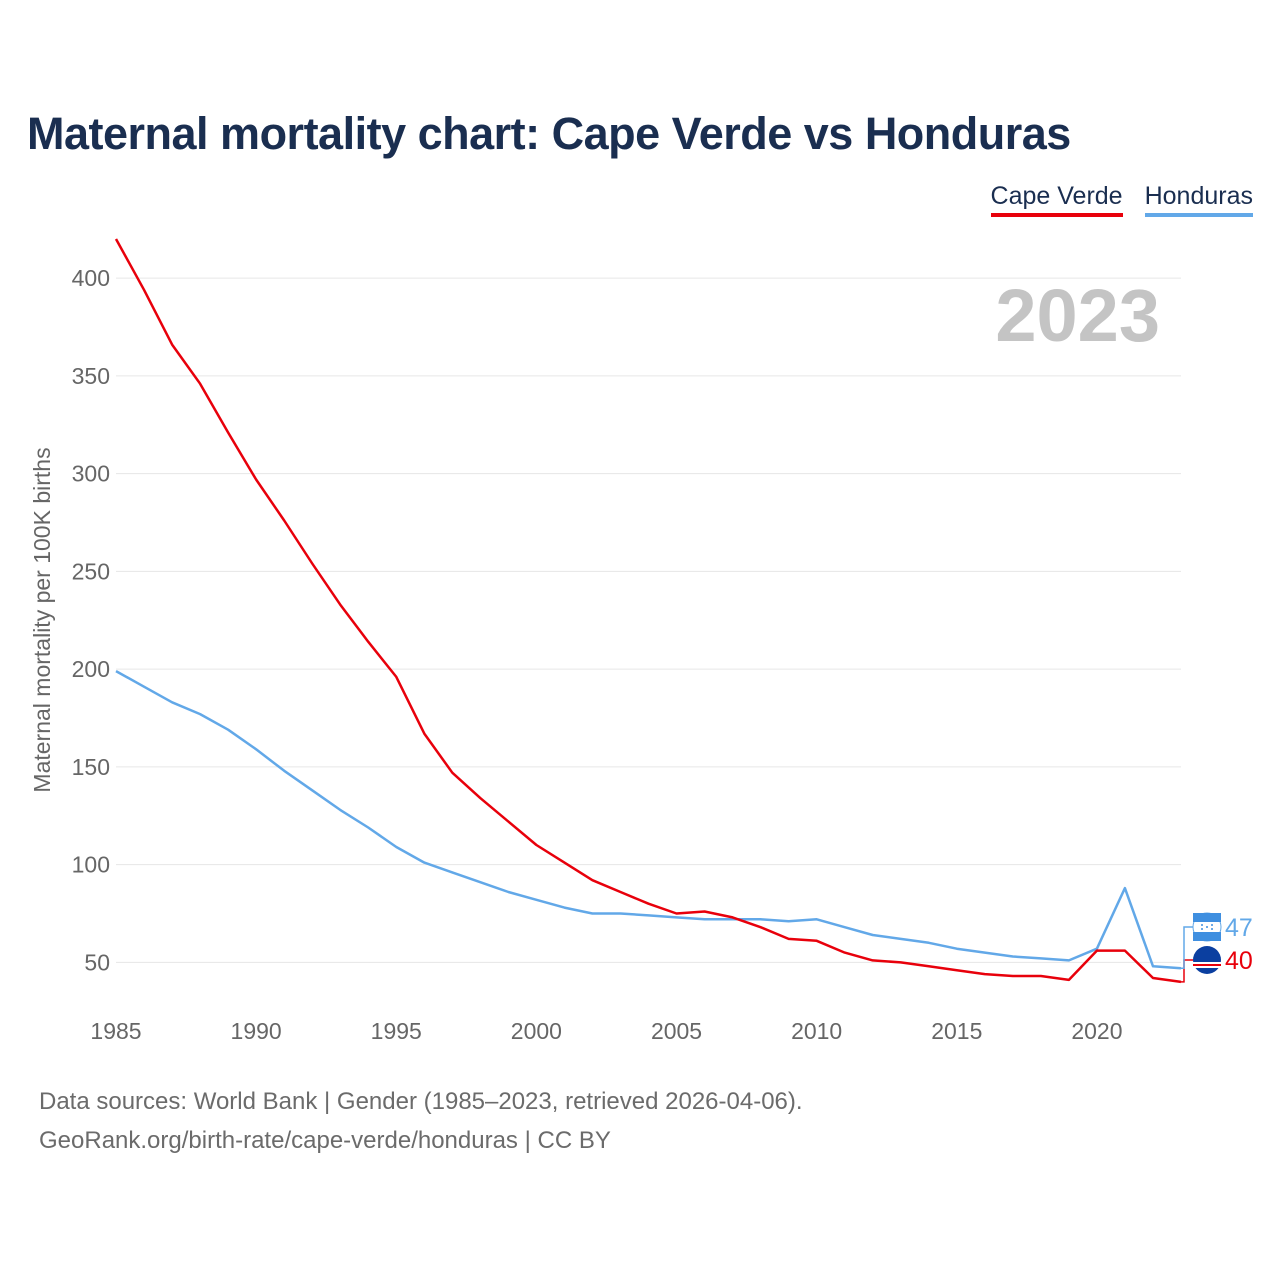 Image resolution: width=1280 pixels, height=1280 pixels. What do you see at coordinates (1096, 1031) in the screenshot?
I see `x-tick-label: 2020` at bounding box center [1096, 1031].